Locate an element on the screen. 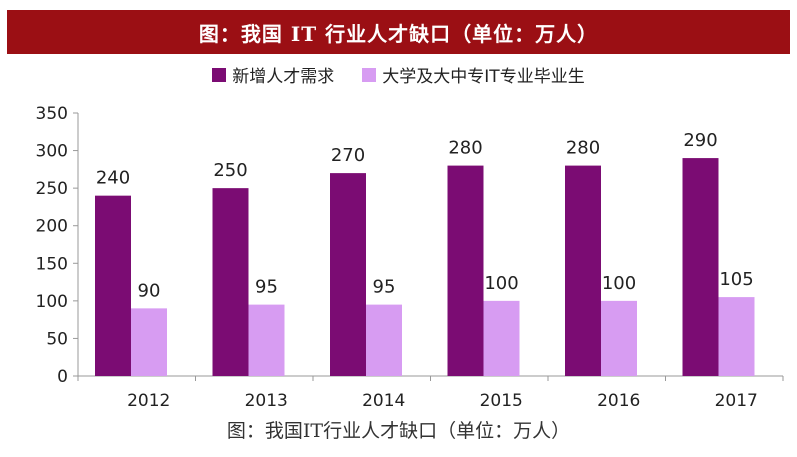 Image resolution: width=797 pixels, height=457 pixels. legend-item-series-2: 大学及大中专IT专业毕业生 is located at coordinates (473, 74).